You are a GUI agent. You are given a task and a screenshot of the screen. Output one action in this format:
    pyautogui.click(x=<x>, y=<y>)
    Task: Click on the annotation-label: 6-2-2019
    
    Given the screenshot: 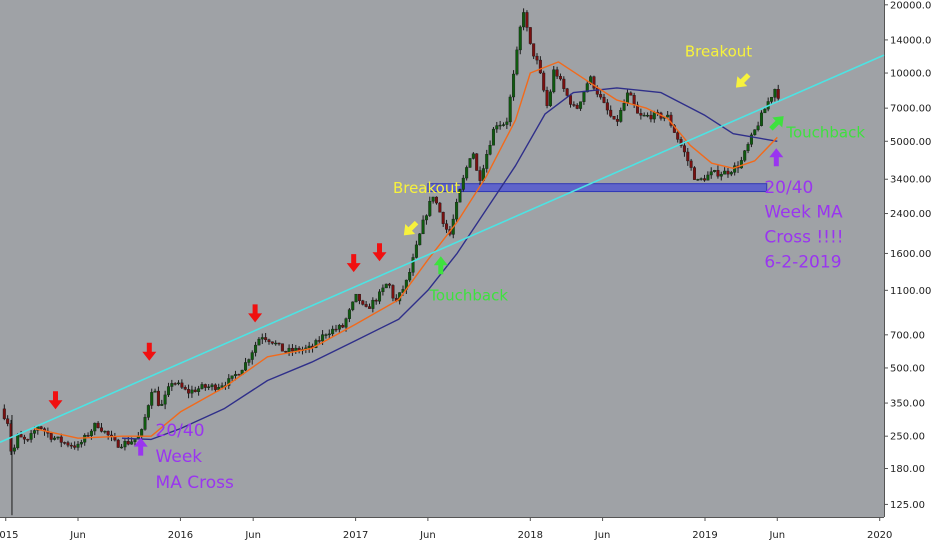 What is the action you would take?
    pyautogui.click(x=802, y=262)
    